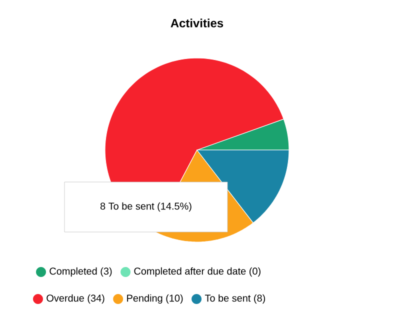 The height and width of the screenshot is (320, 394). What do you see at coordinates (81, 272) in the screenshot?
I see `legend-label: Completed (3)` at bounding box center [81, 272].